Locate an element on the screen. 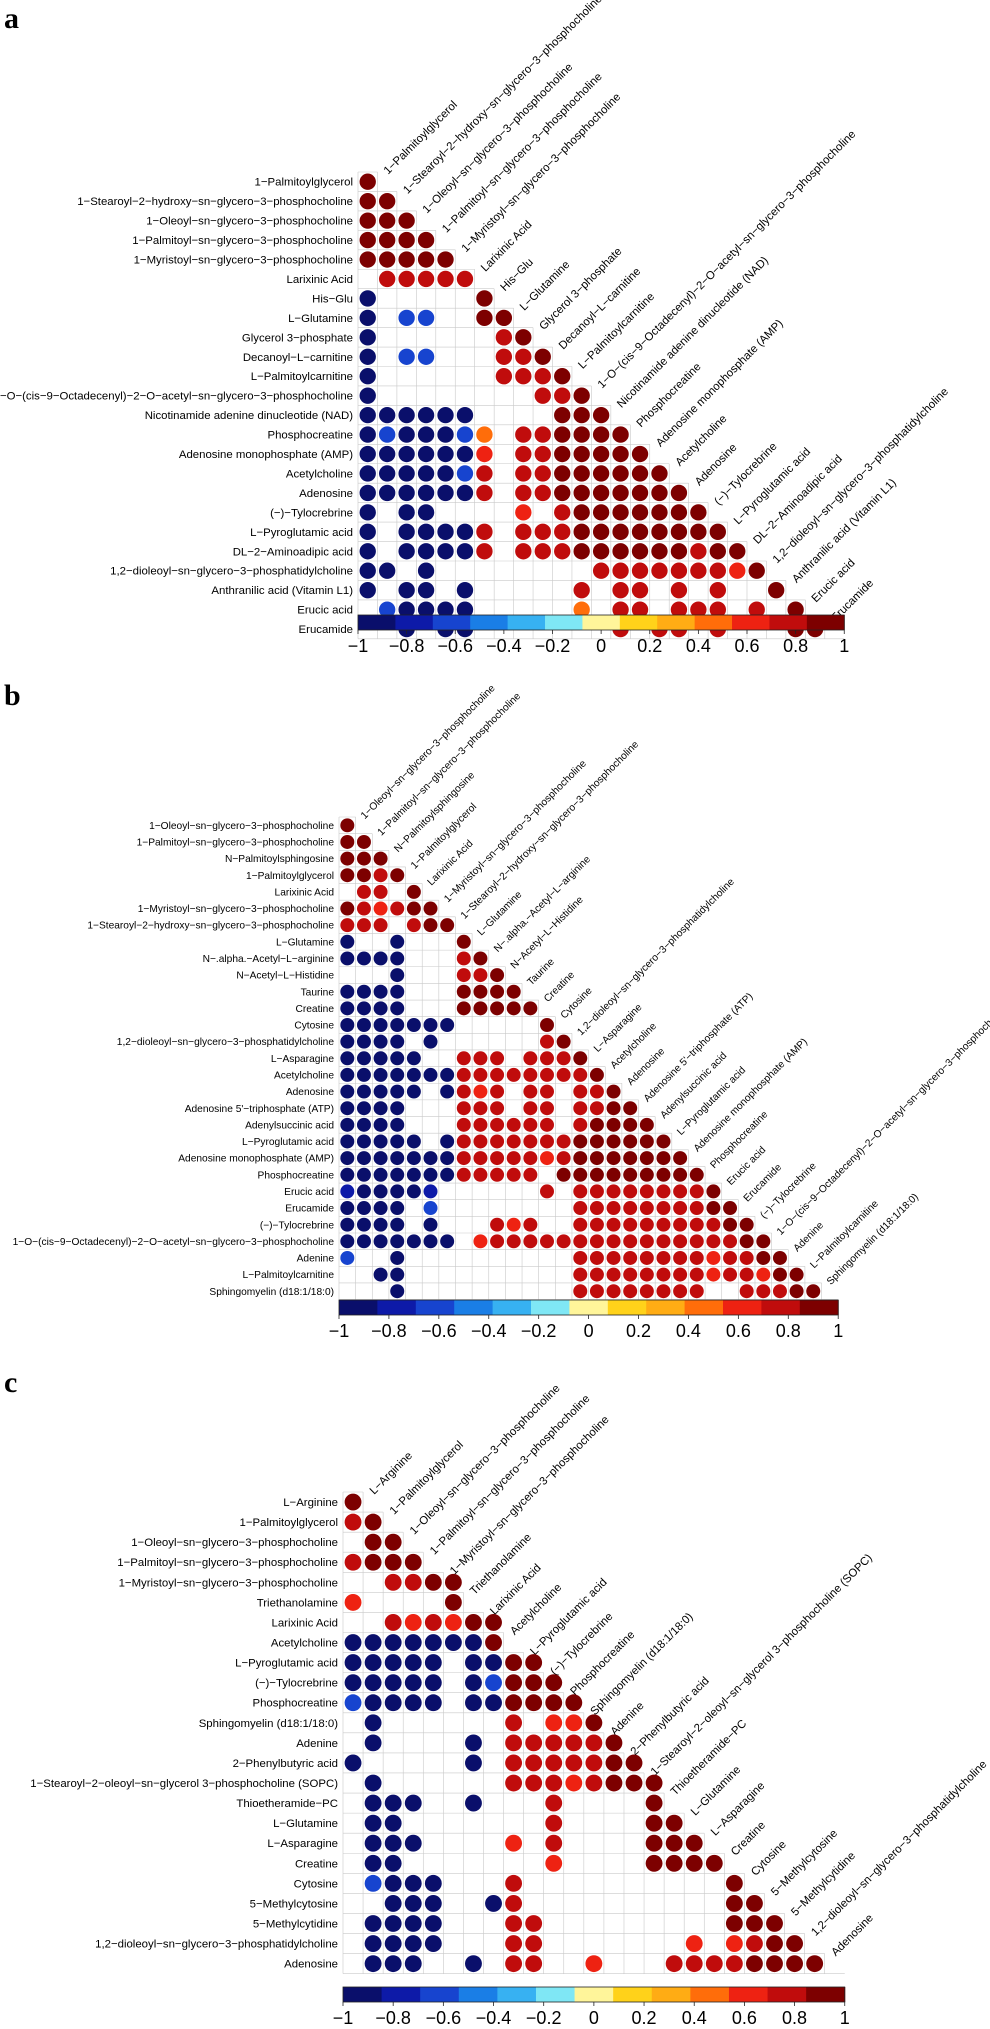  row-label: 1−Palmitoyl−sn−glycero−3−phosphocholine is located at coordinates (227, 1563).